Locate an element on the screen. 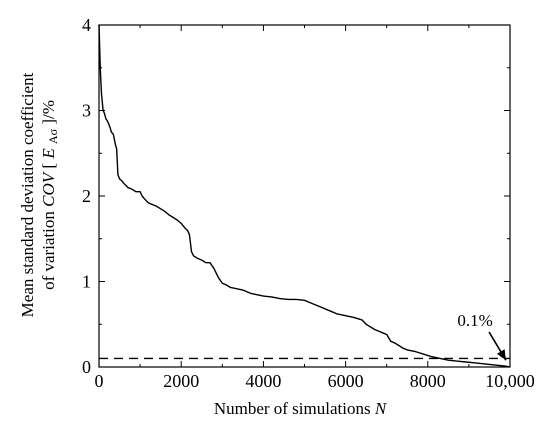 The height and width of the screenshot is (429, 550). y-axis-label-line2: of variation COV [ E Aσ ]/% is located at coordinates (50, 195).